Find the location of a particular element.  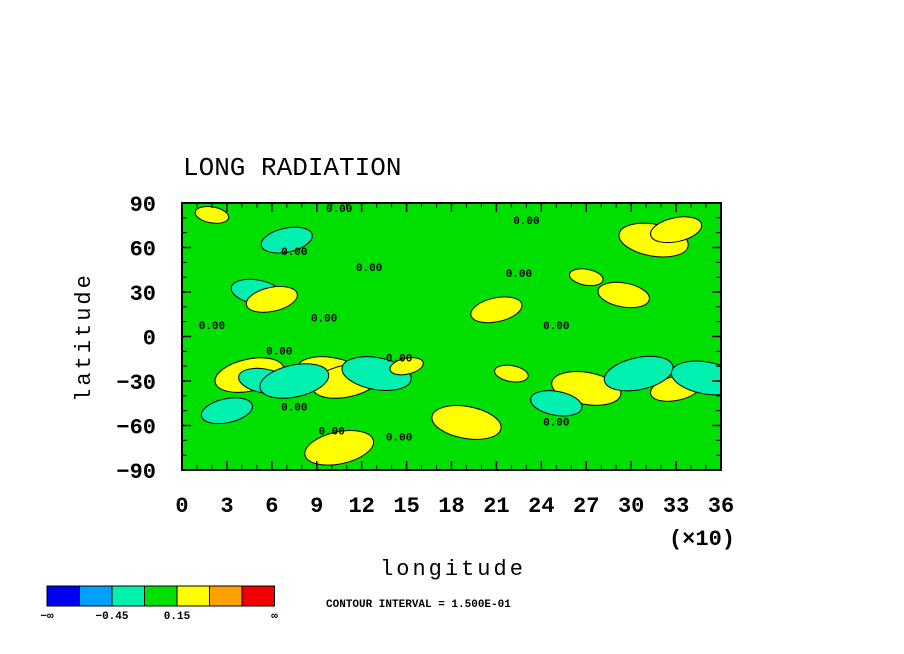

contour-label-12: 0.00 is located at coordinates (399, 438).